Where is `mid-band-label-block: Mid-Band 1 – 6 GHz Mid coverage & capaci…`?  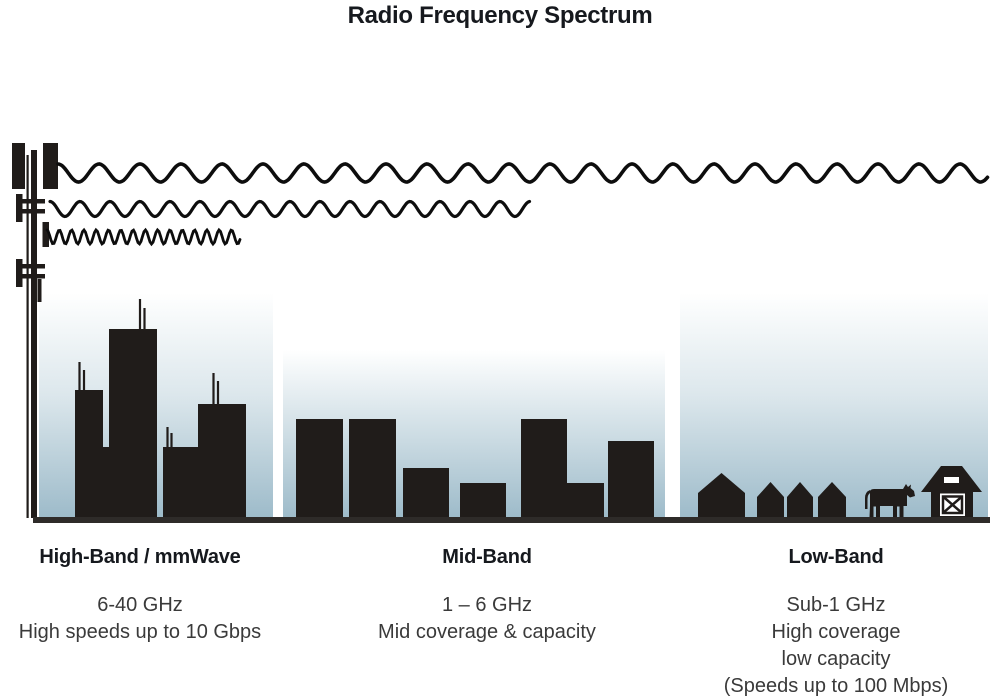
mid-band-label-block: Mid-Band 1 – 6 GHz Mid coverage & capaci… is located at coordinates (487, 596).